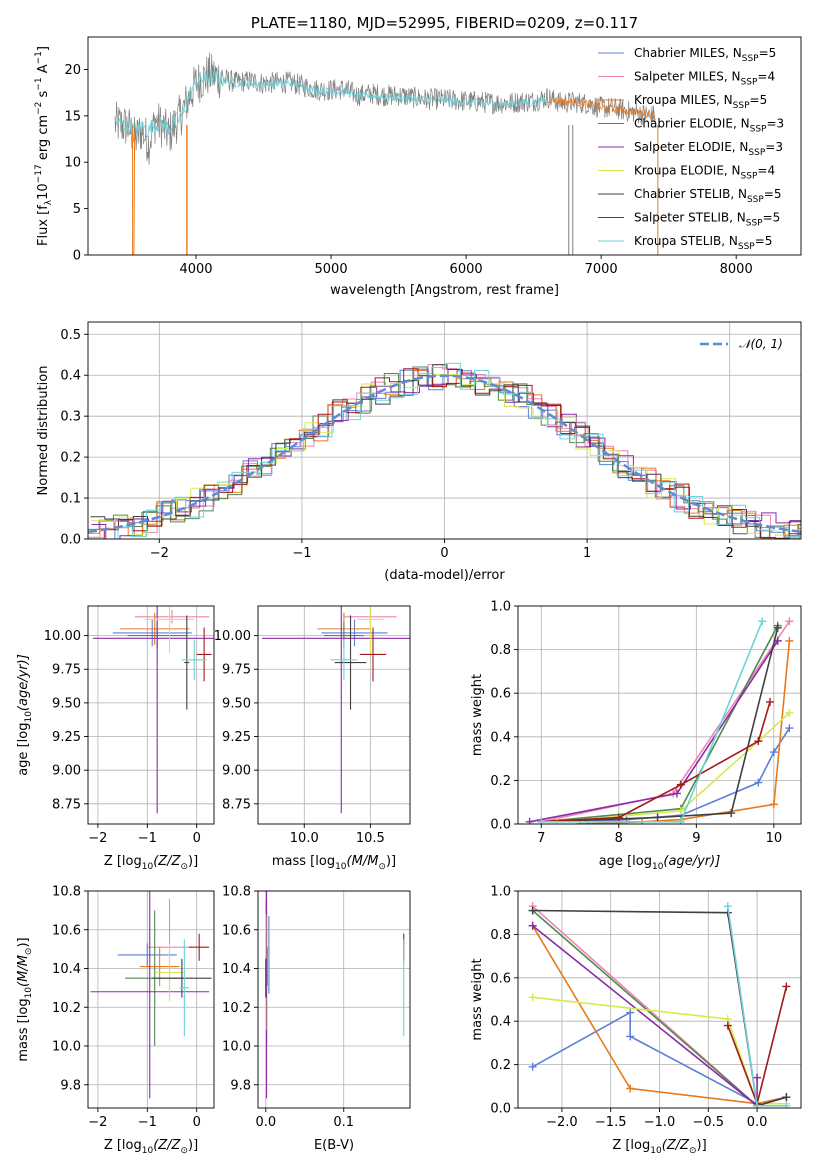 Image resolution: width=819 pixels, height=1170 pixels. Describe the element at coordinates (730, 553) in the screenshot. I see `x-tick-label: 2` at that location.